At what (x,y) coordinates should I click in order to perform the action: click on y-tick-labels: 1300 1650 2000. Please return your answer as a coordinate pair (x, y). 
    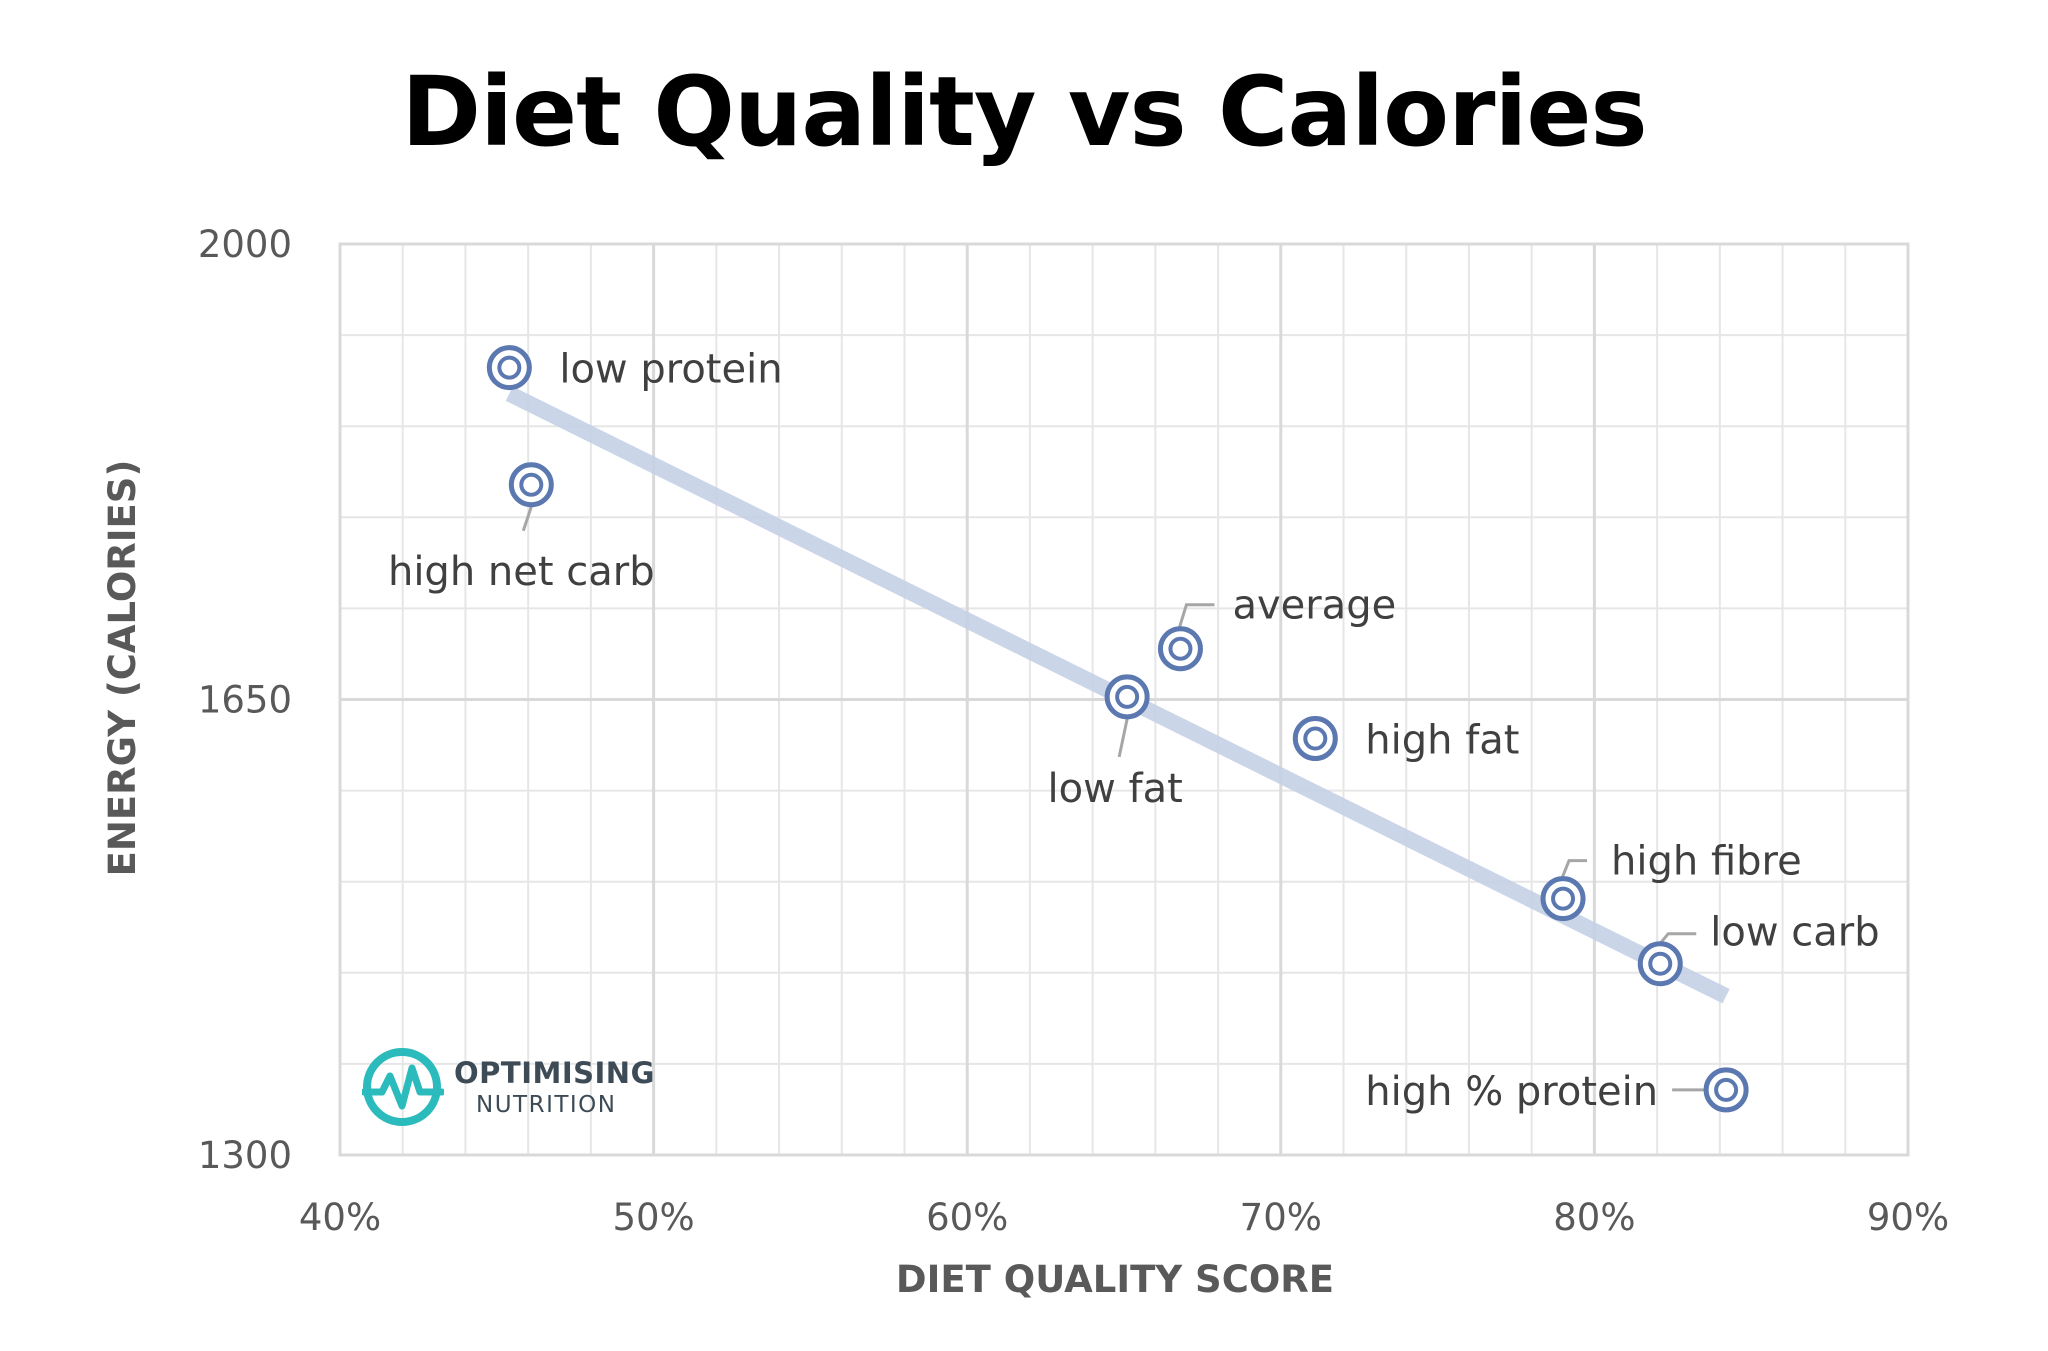
    Looking at the image, I should click on (245, 700).